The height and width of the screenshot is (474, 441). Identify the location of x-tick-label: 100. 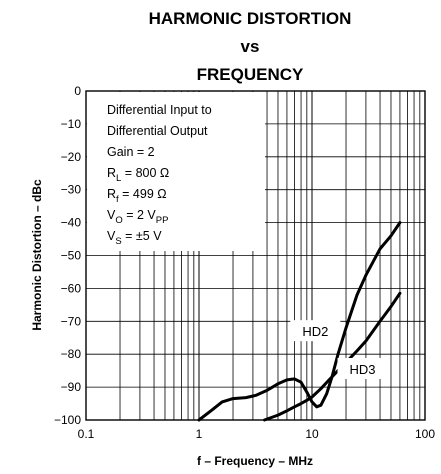
(425, 434).